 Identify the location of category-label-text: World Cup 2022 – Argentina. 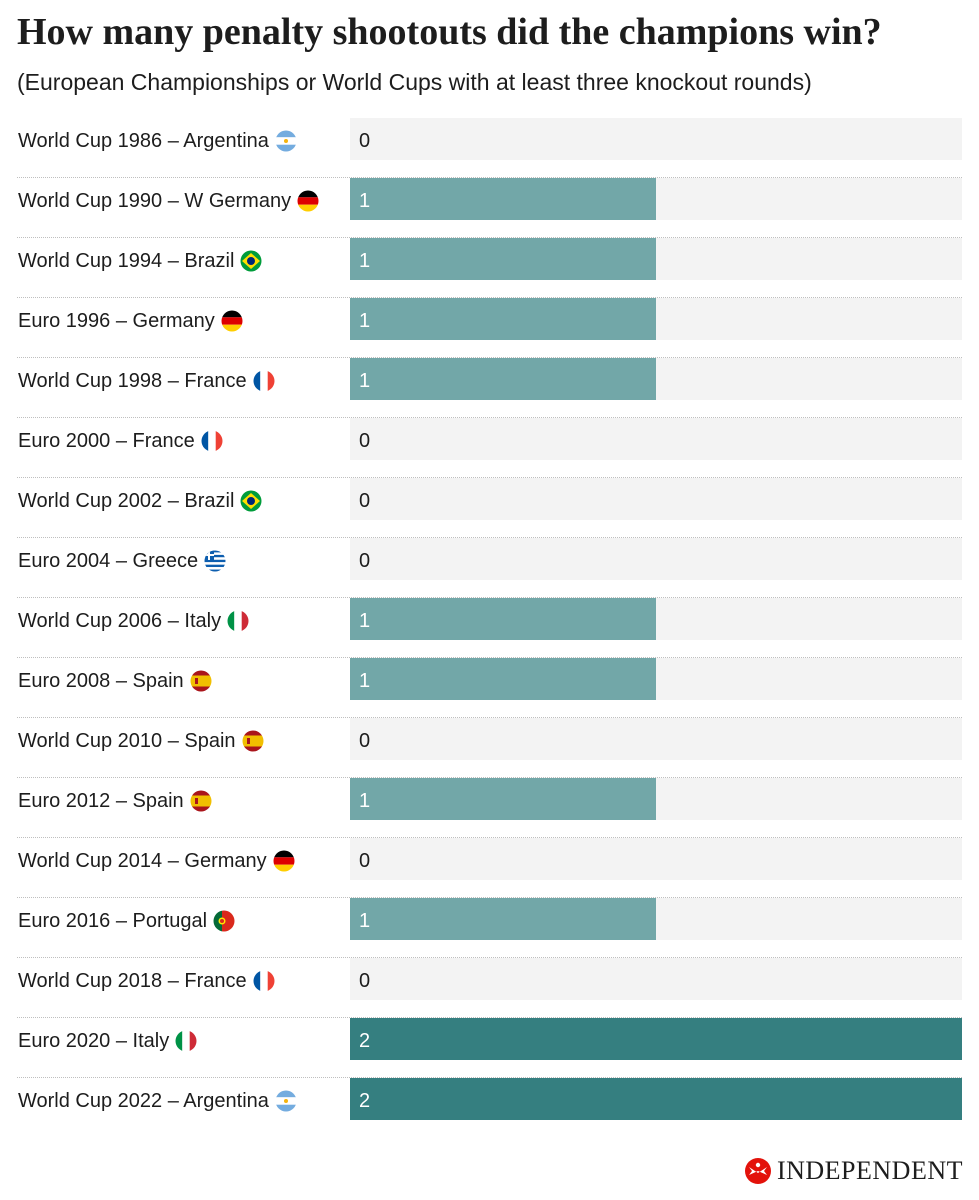
(143, 1100).